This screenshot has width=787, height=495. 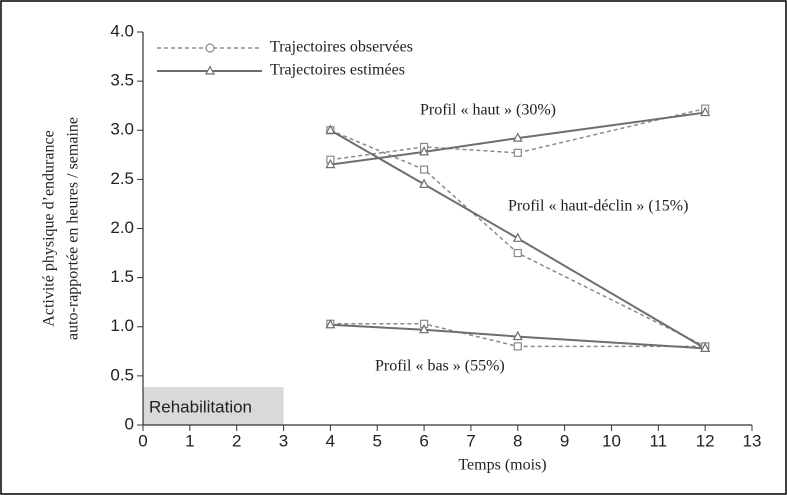 What do you see at coordinates (122, 276) in the screenshot?
I see `y-tick-label: 1.5` at bounding box center [122, 276].